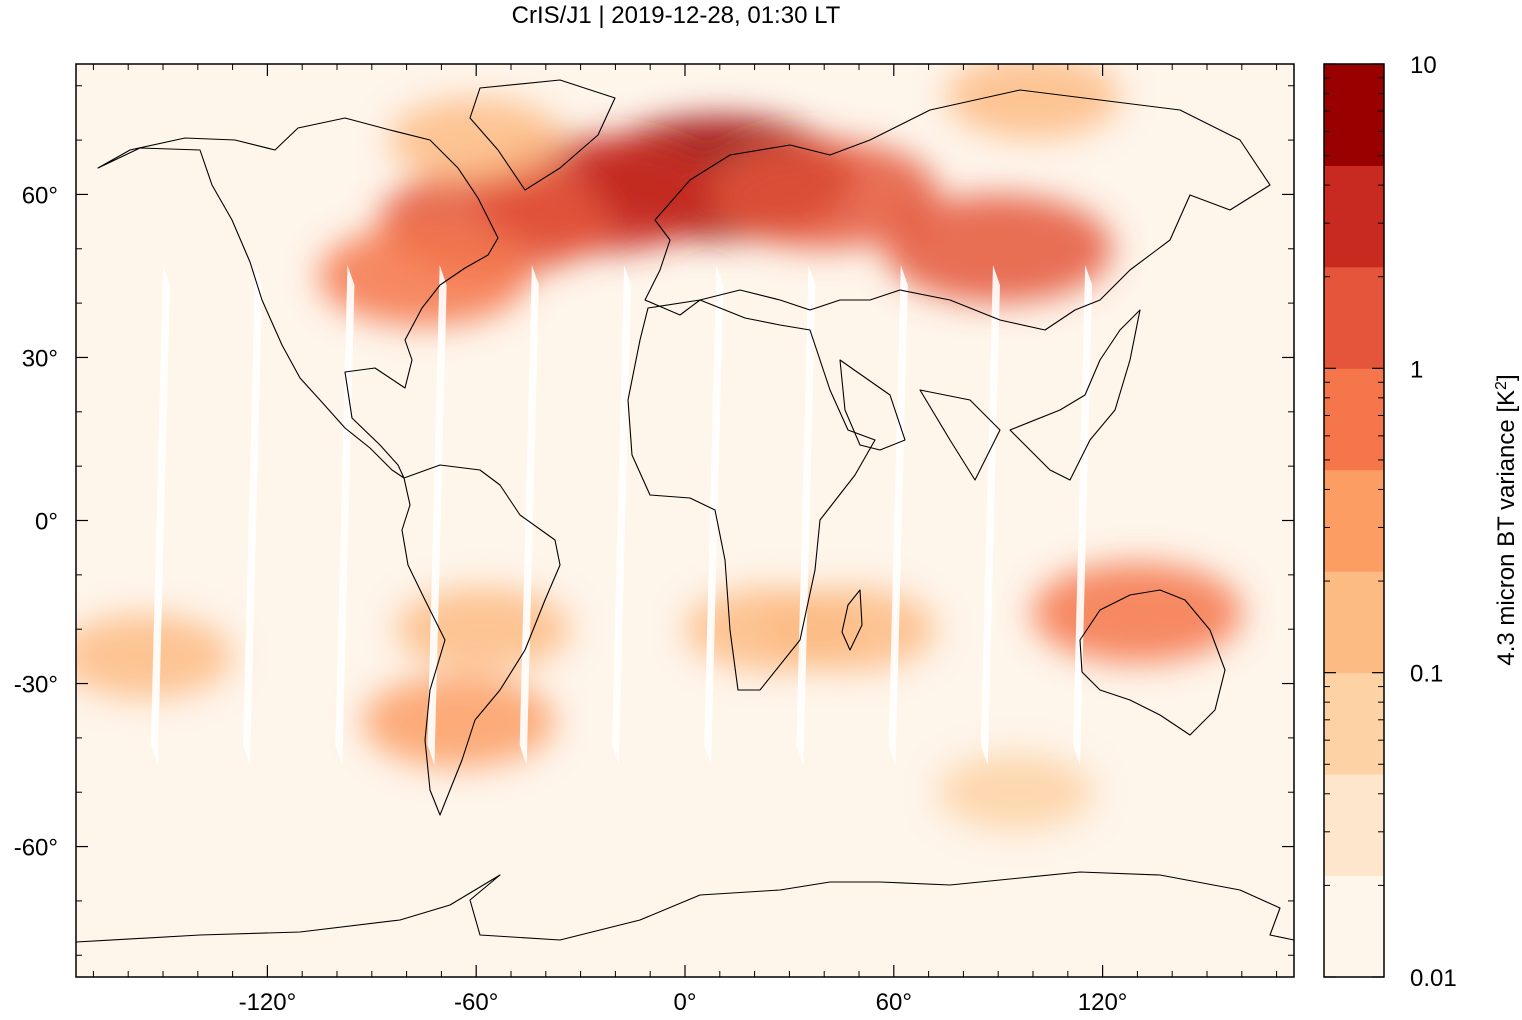 The image size is (1522, 1020). I want to click on coastline-north-america, so click(298, 298).